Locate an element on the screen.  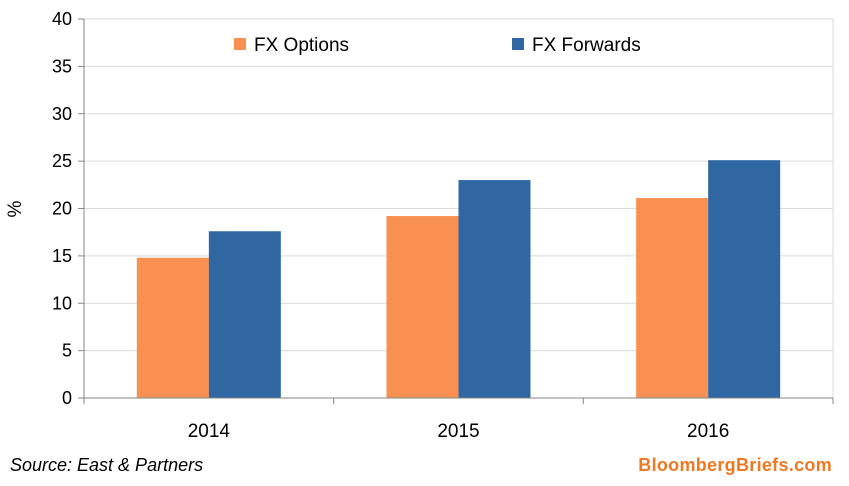
x-category-label: 2015 is located at coordinates (458, 431).